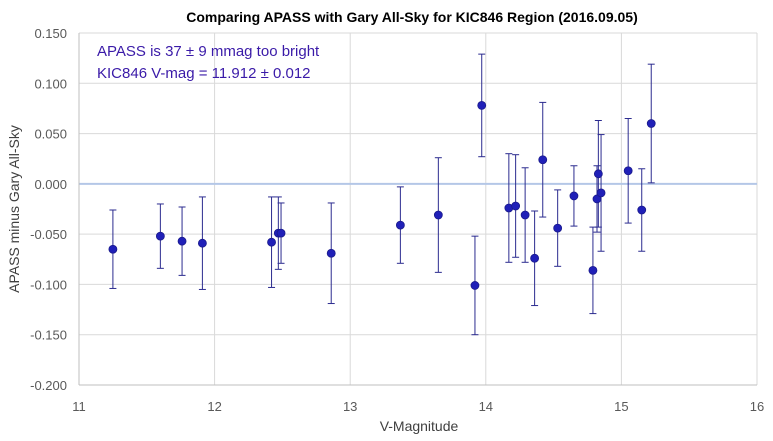  I want to click on x-axis-title: V-Magnitude, so click(419, 426).